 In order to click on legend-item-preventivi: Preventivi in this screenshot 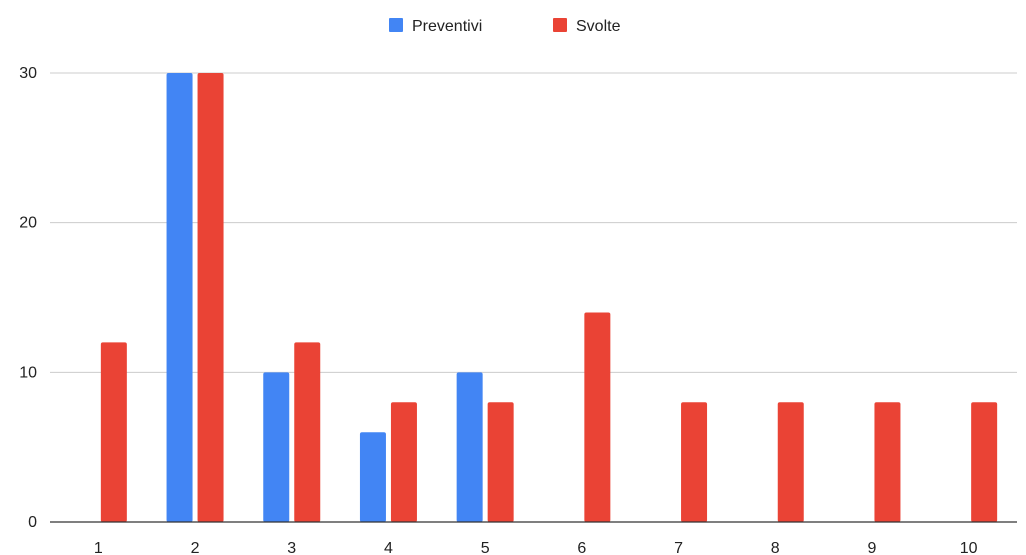, I will do `click(435, 26)`.